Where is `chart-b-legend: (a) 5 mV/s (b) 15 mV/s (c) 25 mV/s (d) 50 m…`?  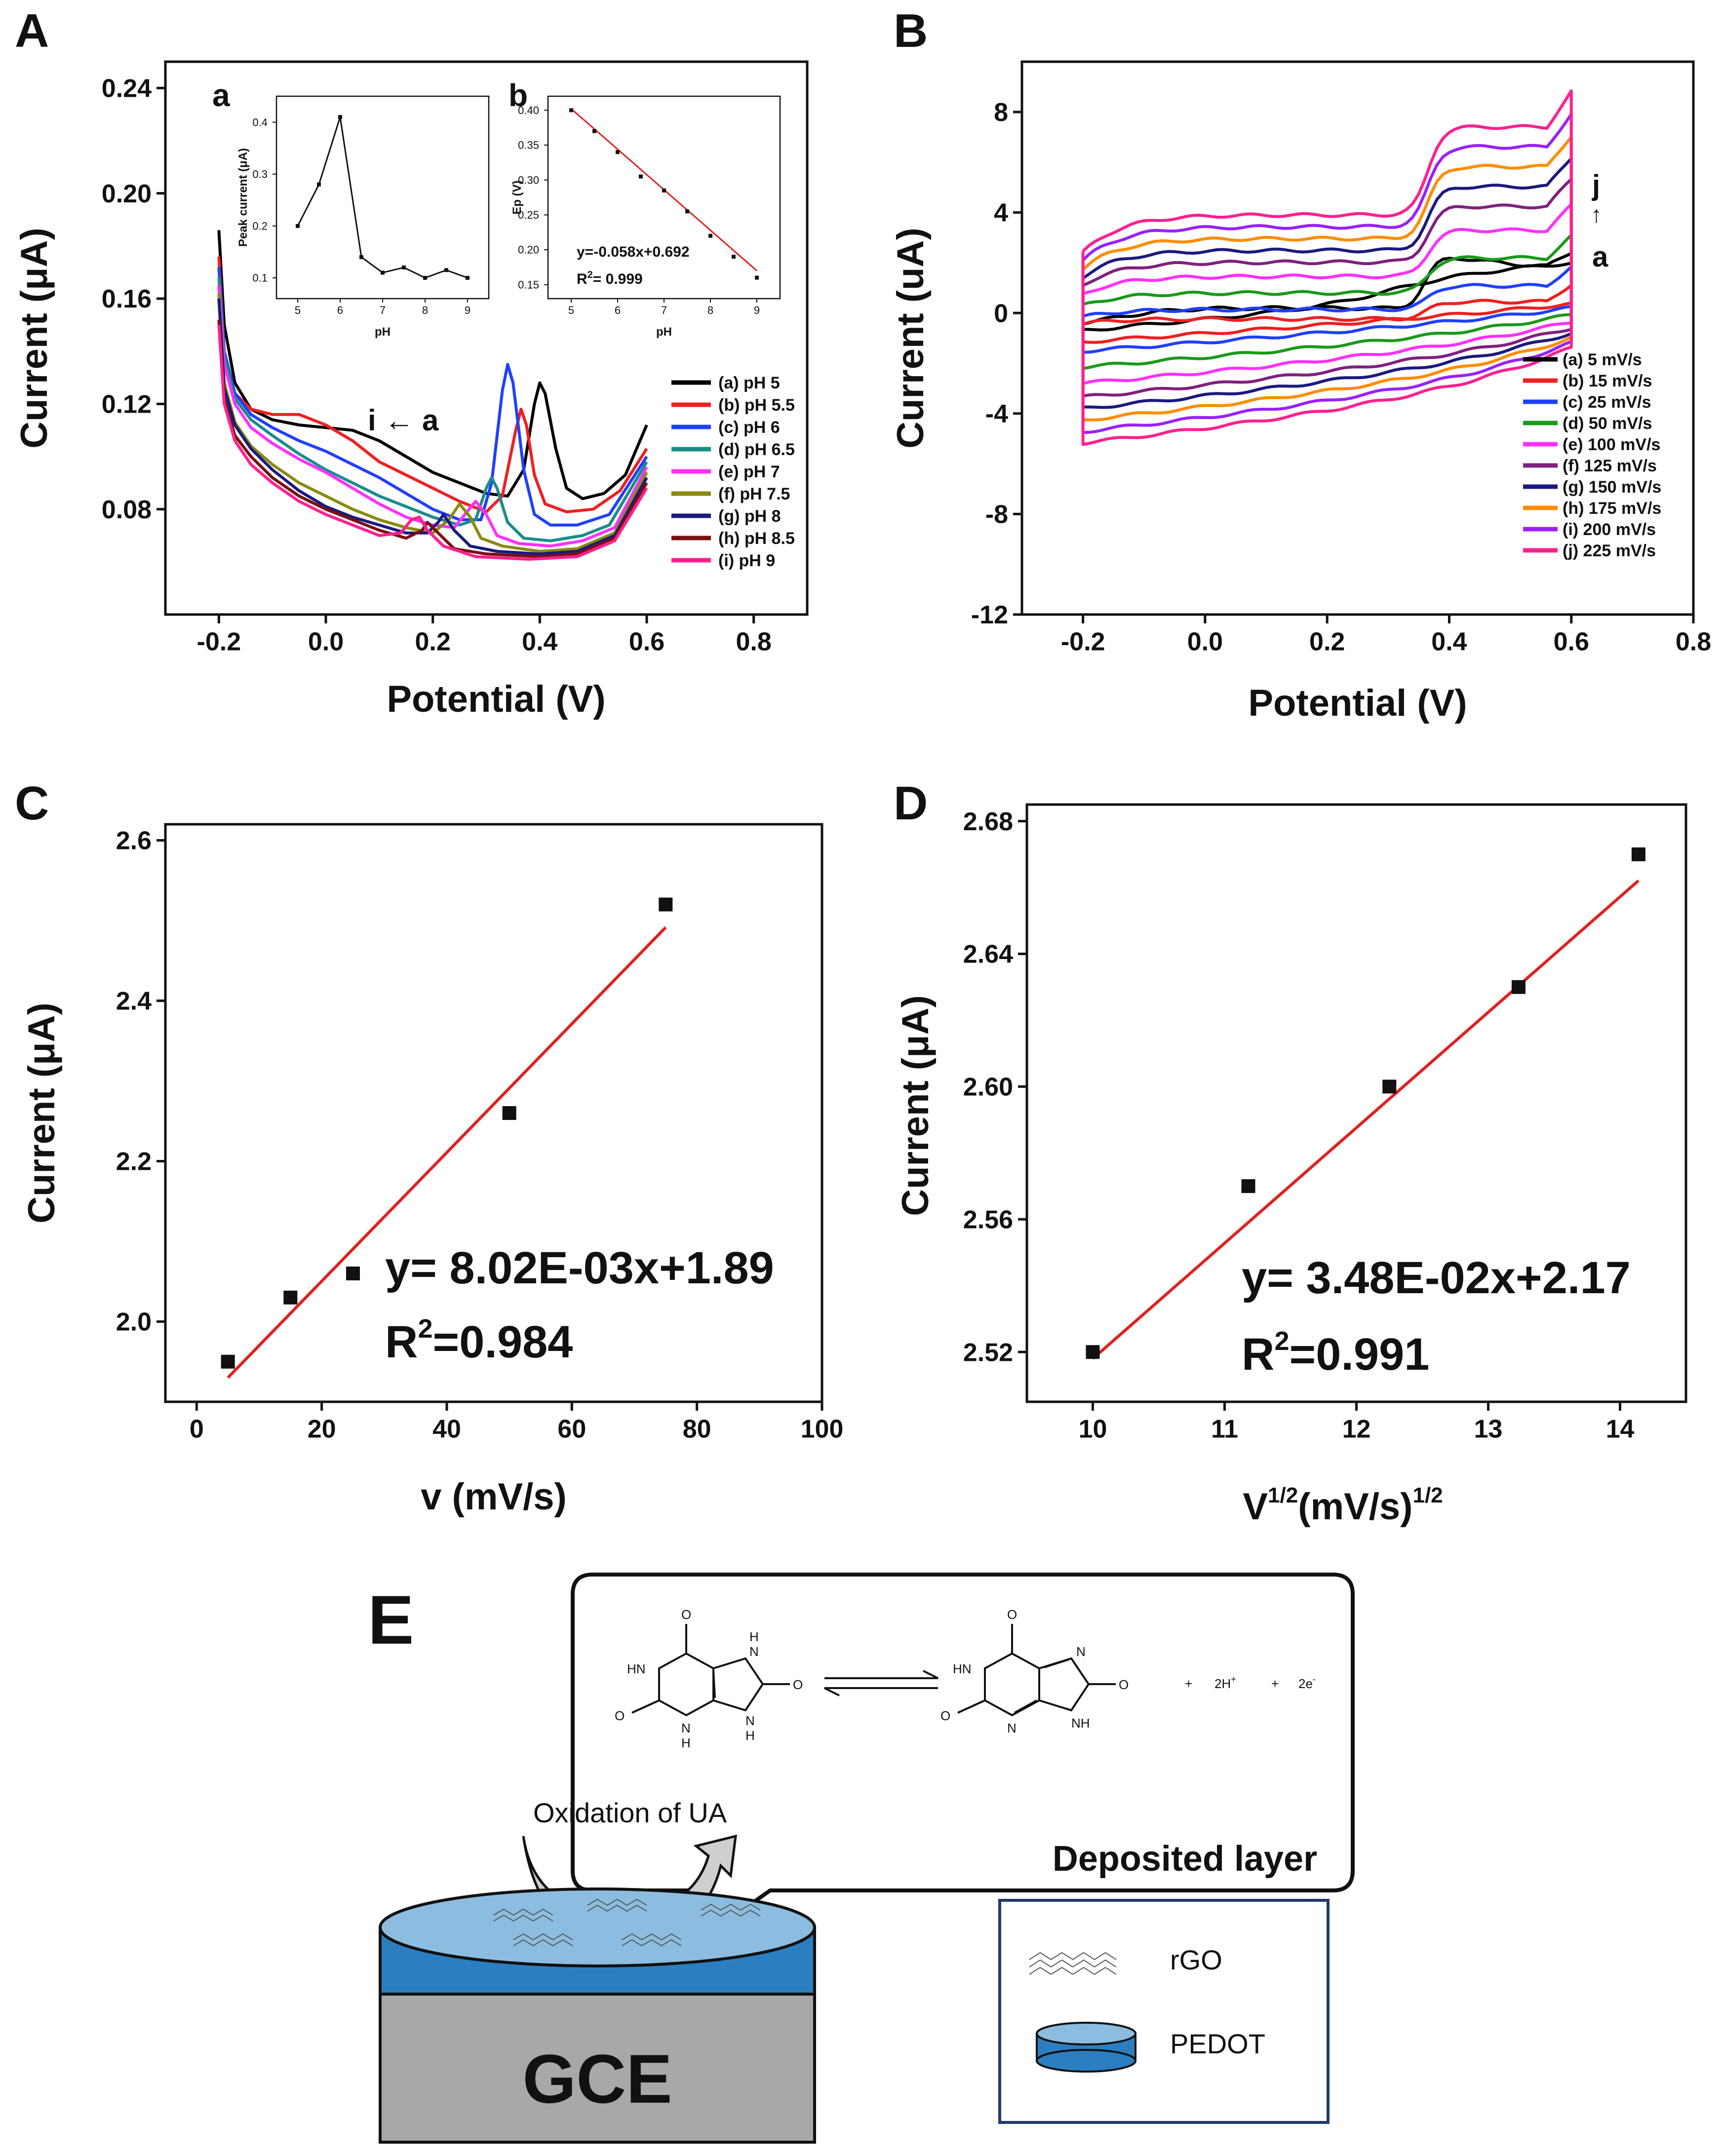
chart-b-legend: (a) 5 mV/s (b) 15 mV/s (c) 25 mV/s (d) 50 m… is located at coordinates (1592, 455).